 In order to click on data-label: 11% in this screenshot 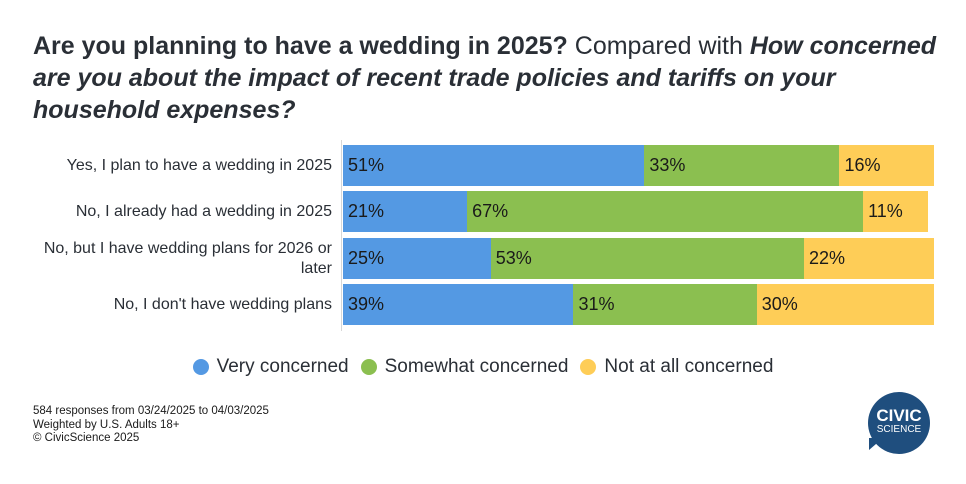, I will do `click(885, 211)`.